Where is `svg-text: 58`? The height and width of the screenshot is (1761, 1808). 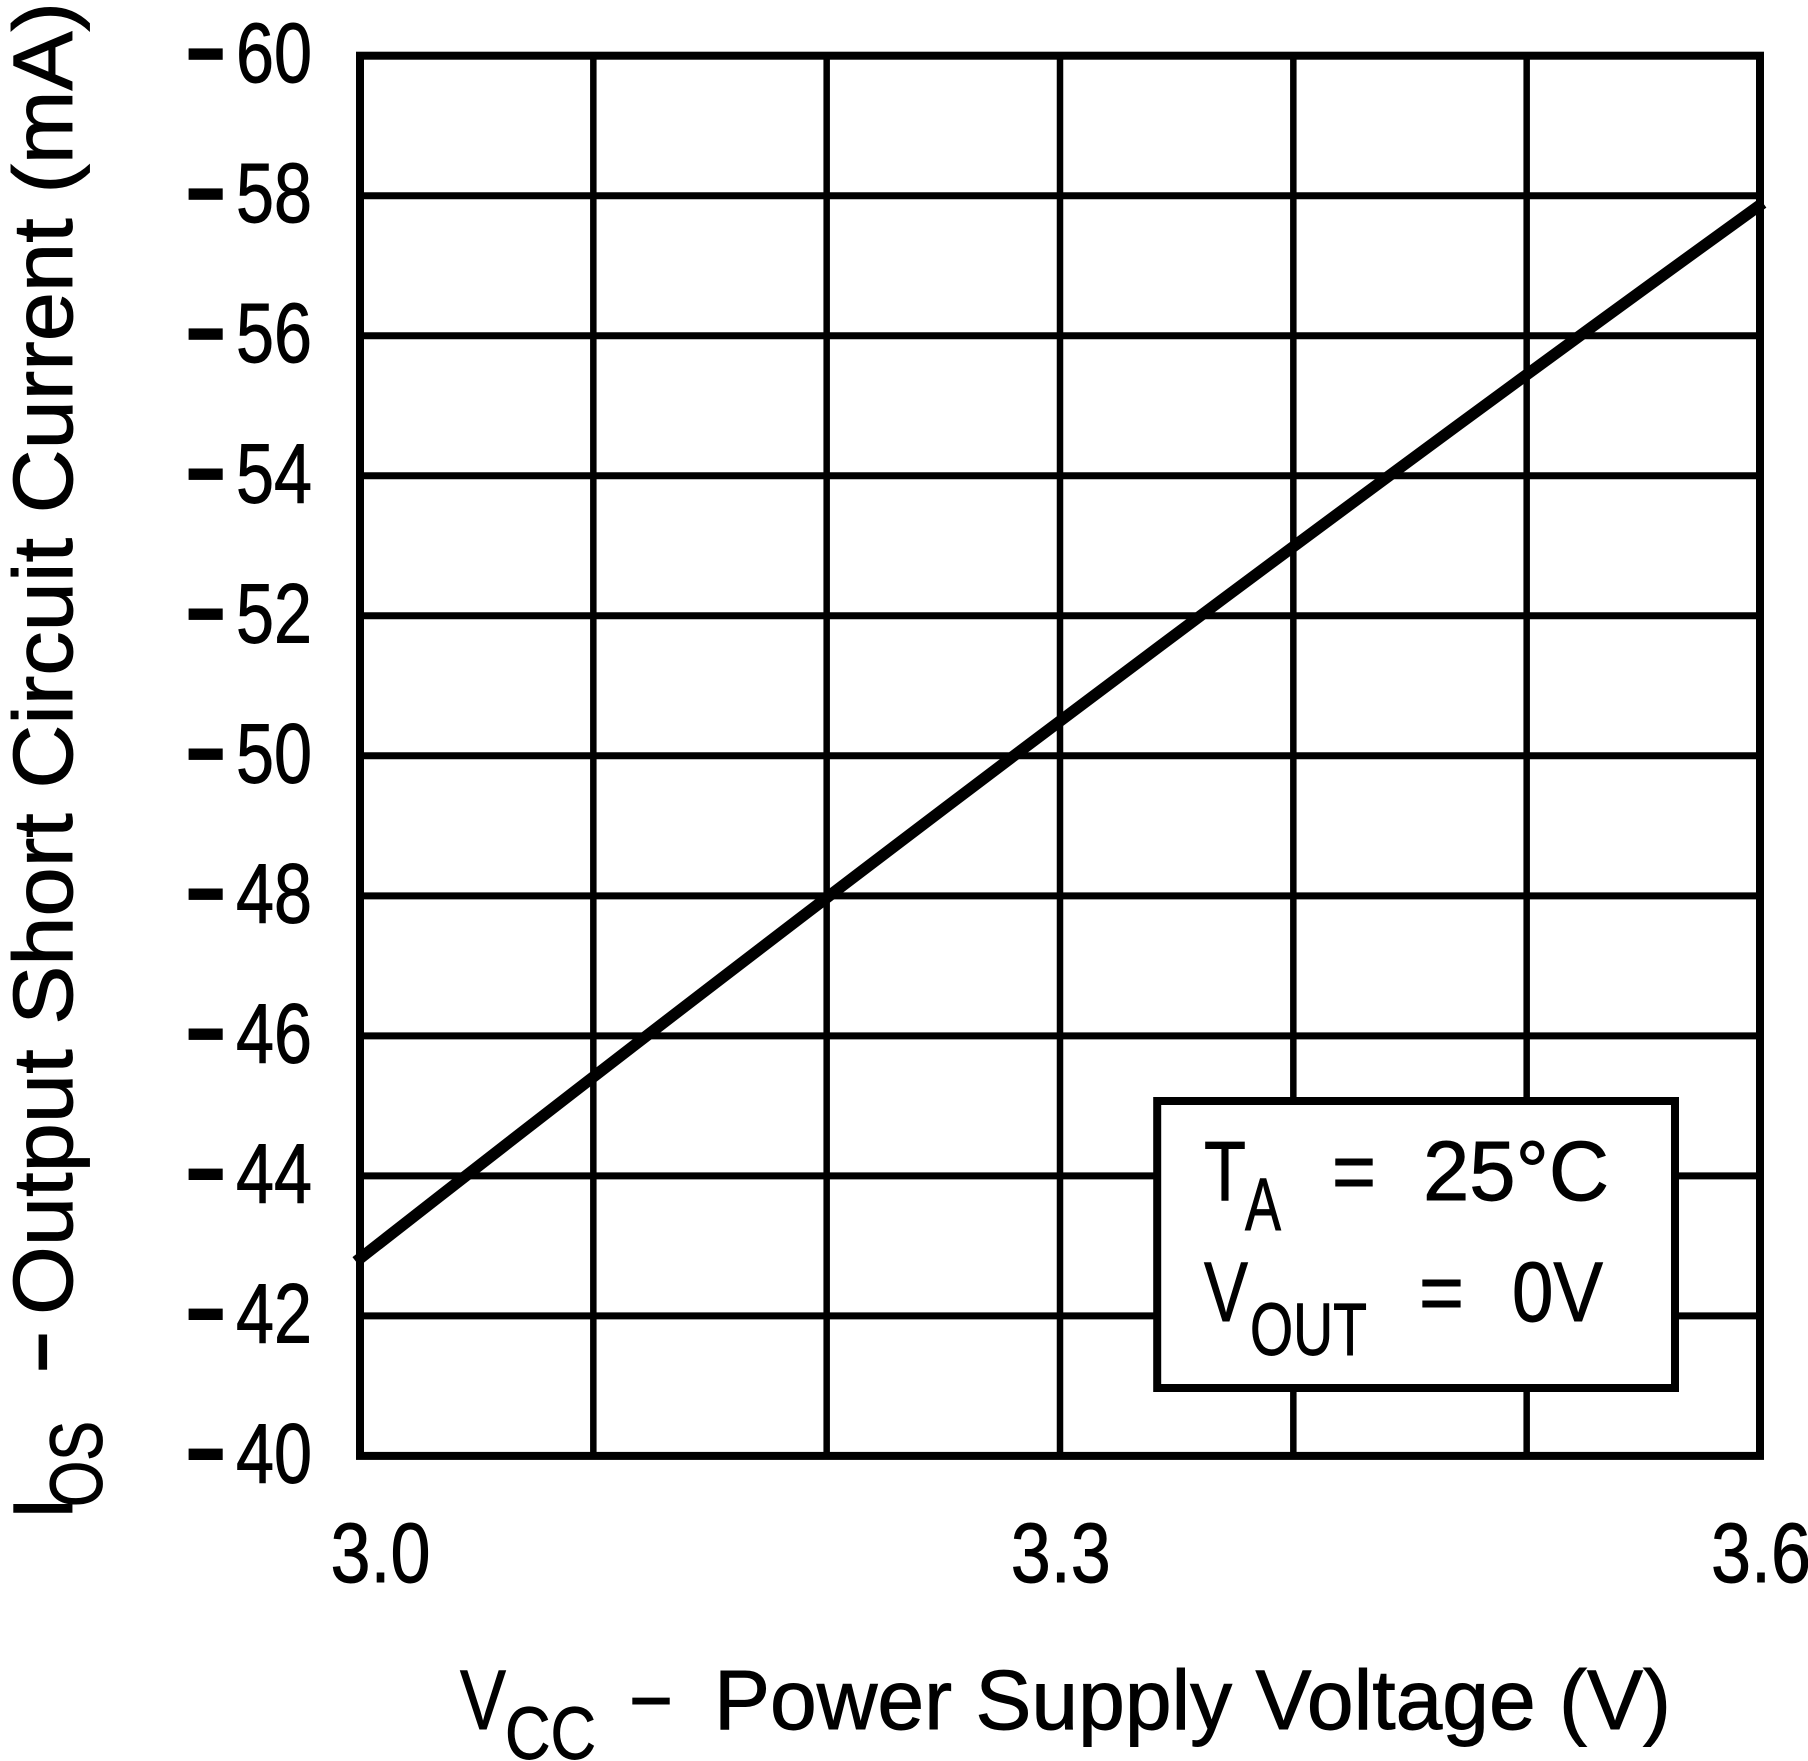
svg-text: 58 is located at coordinates (274, 193).